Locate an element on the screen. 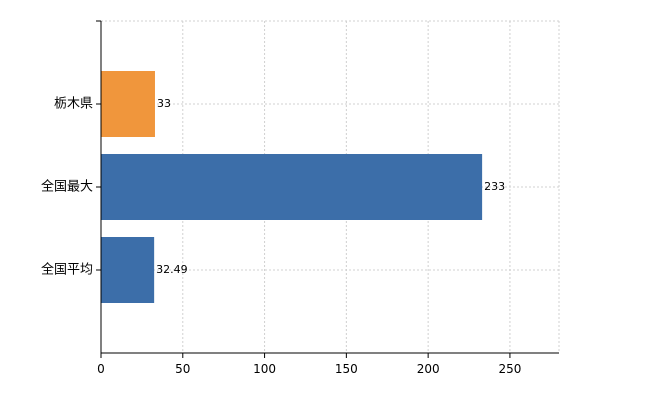 Image resolution: width=650 pixels, height=400 pixels. data-label: 233 is located at coordinates (494, 186).